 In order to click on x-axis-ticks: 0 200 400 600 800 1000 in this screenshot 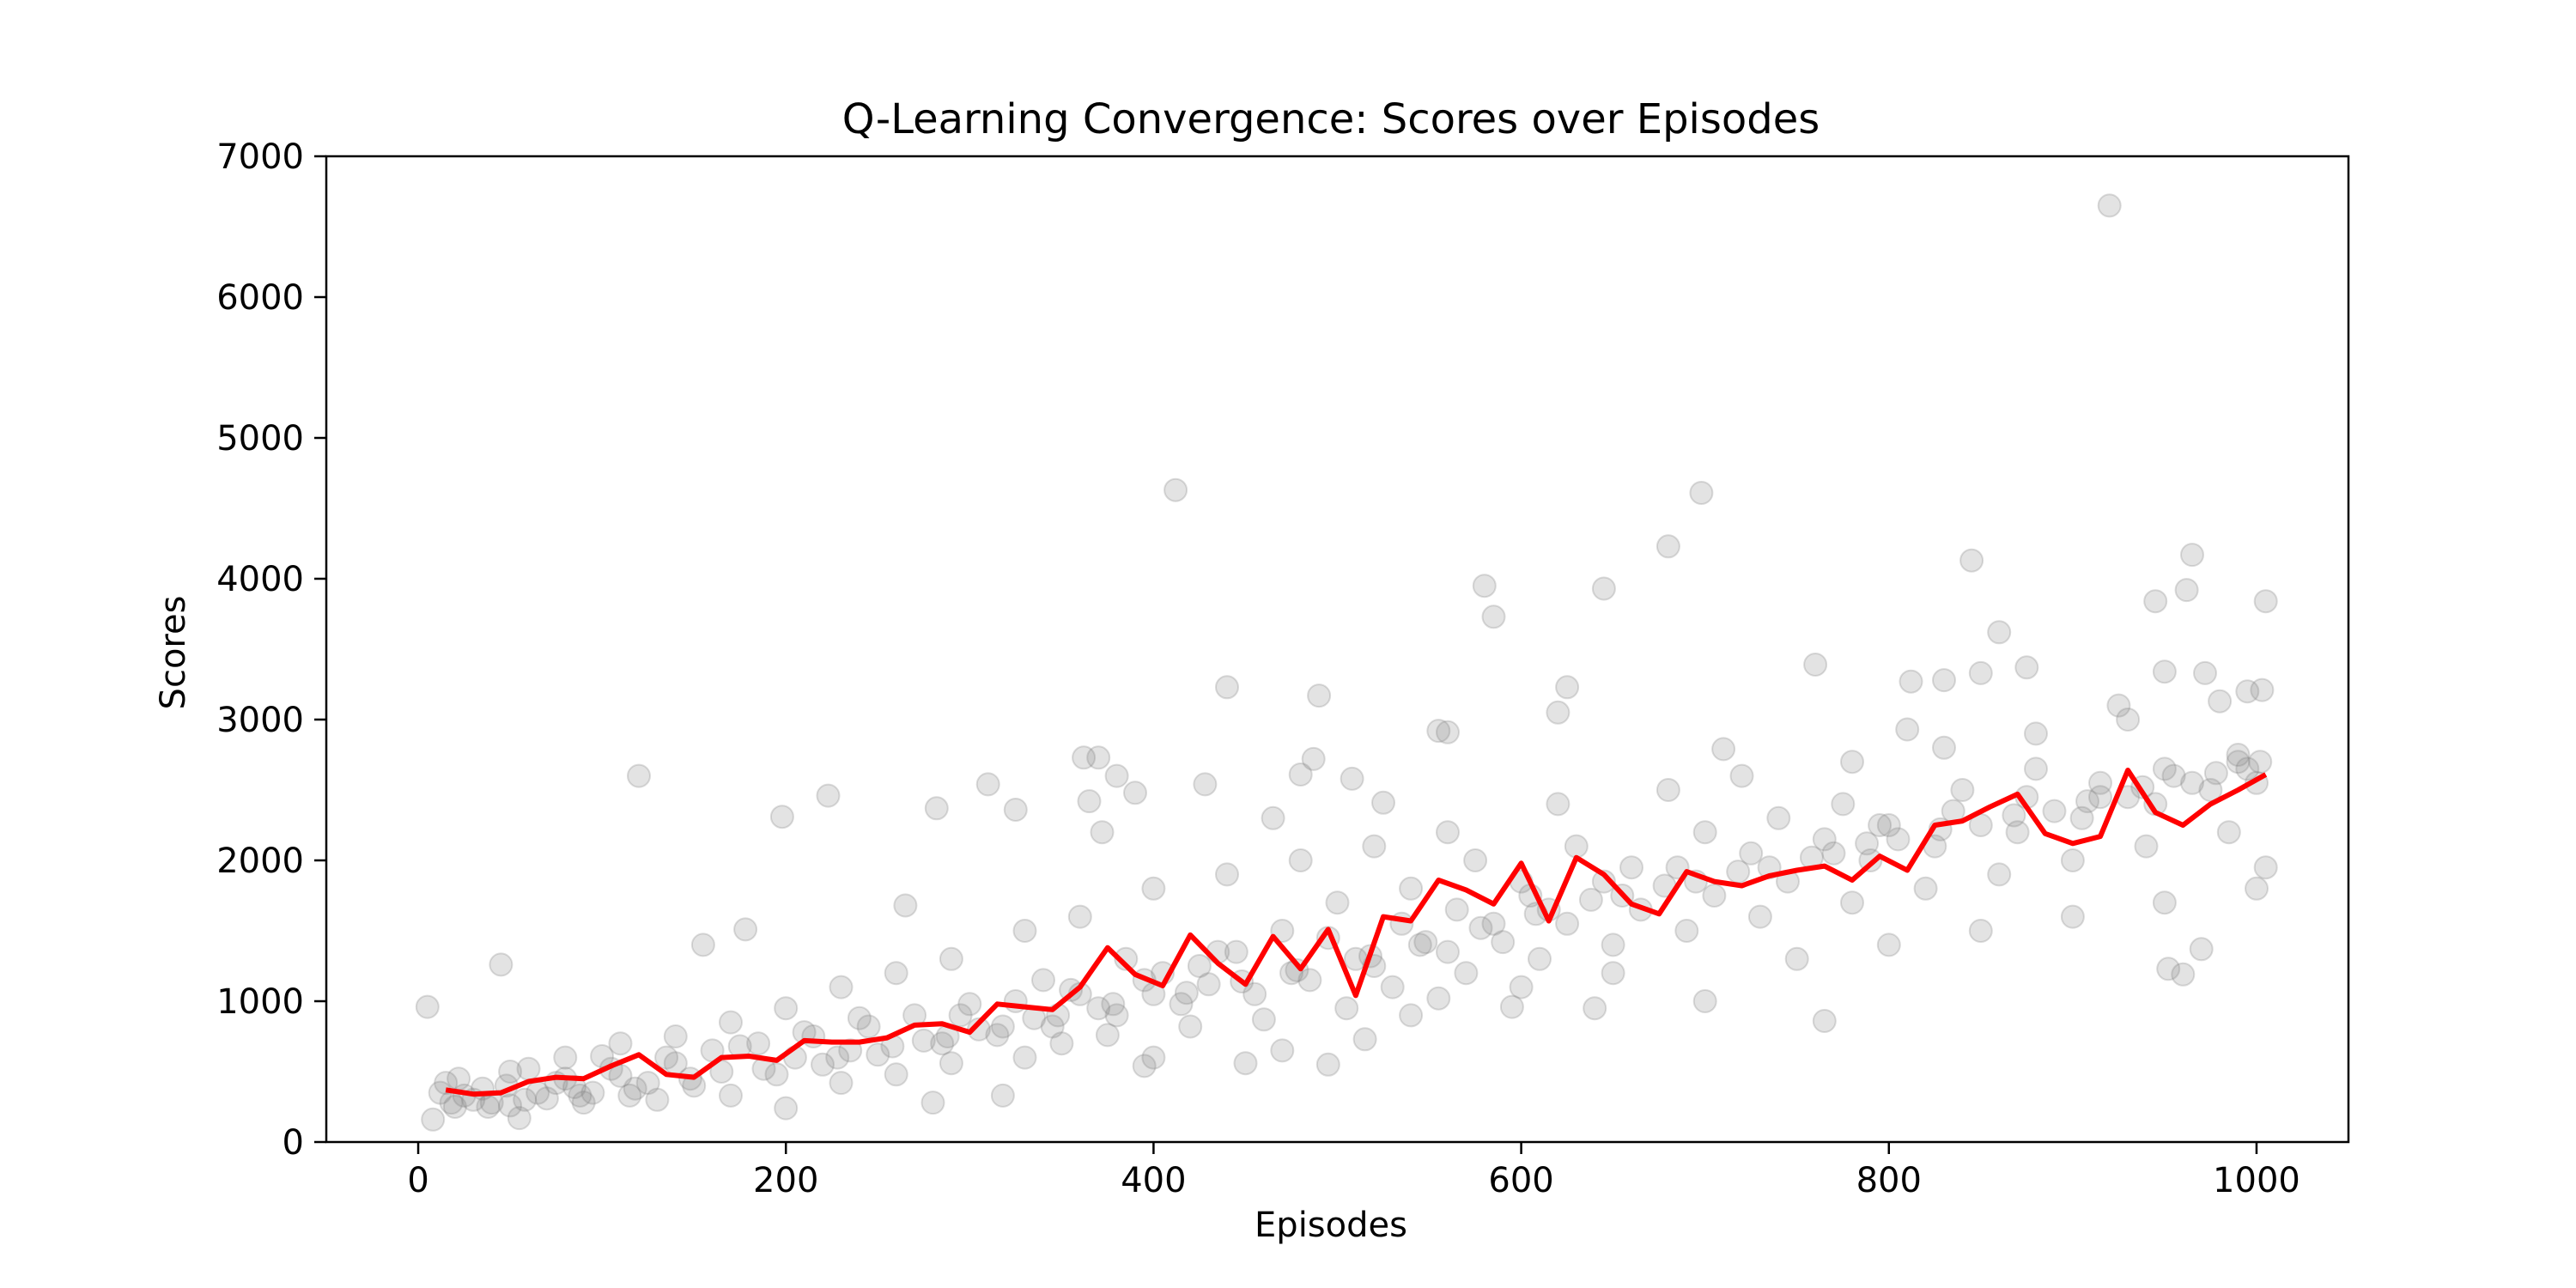, I will do `click(1353, 1171)`.